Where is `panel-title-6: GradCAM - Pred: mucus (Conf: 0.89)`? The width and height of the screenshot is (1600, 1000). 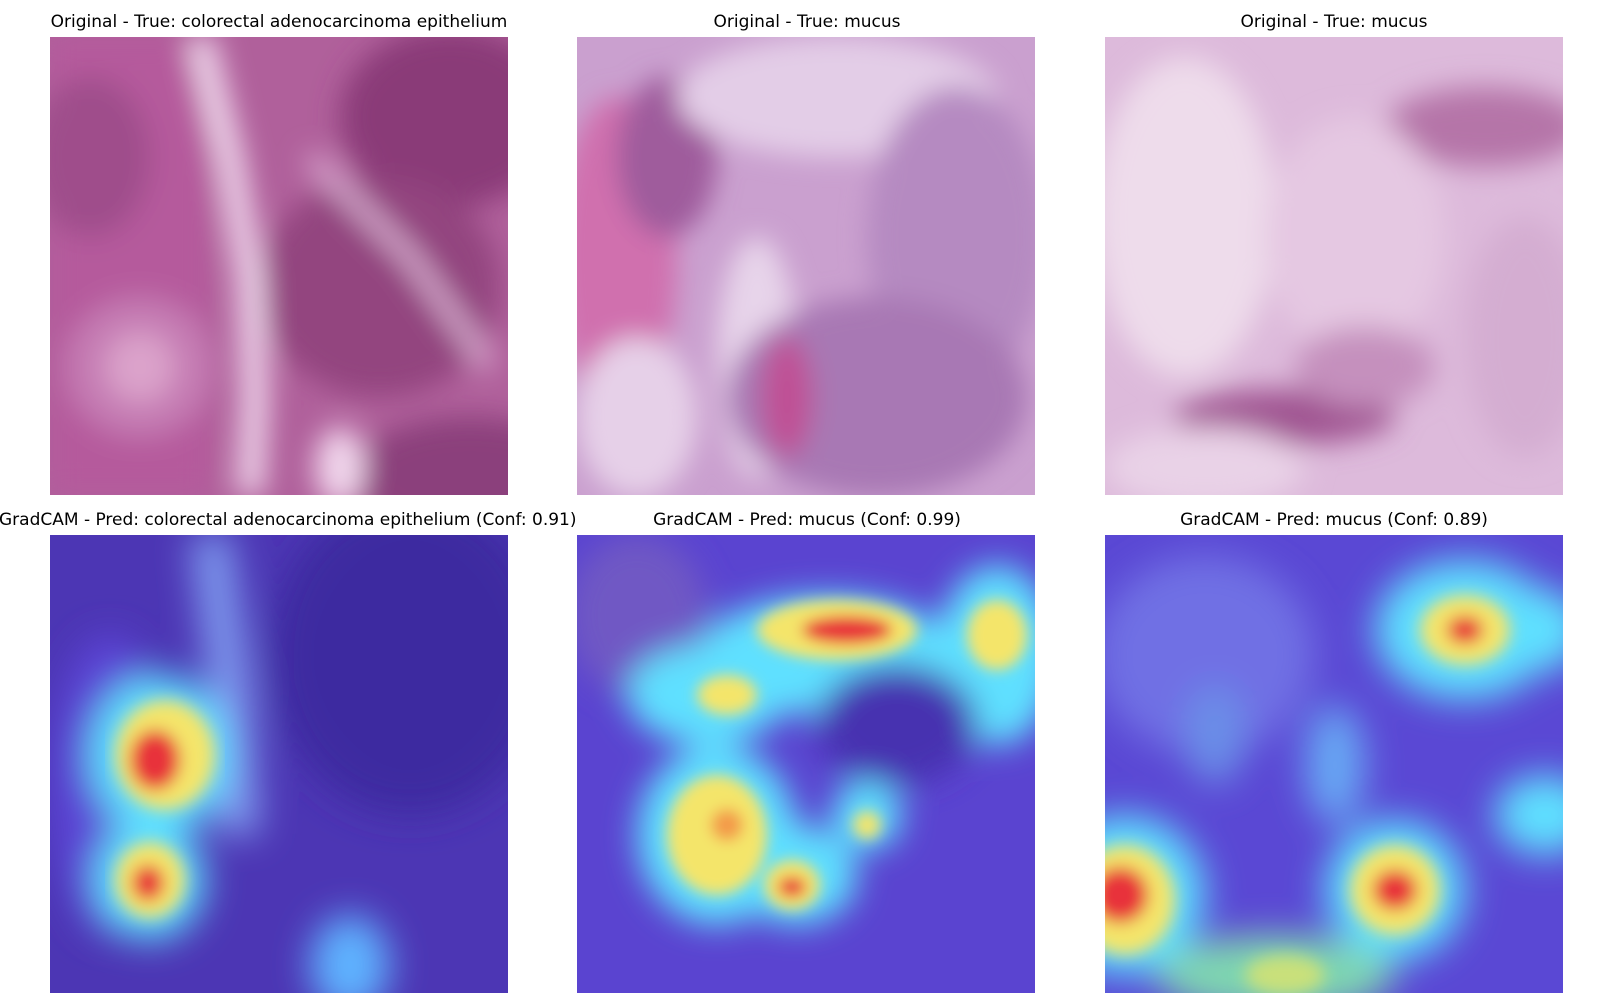 panel-title-6: GradCAM - Pred: mucus (Conf: 0.89) is located at coordinates (1334, 520).